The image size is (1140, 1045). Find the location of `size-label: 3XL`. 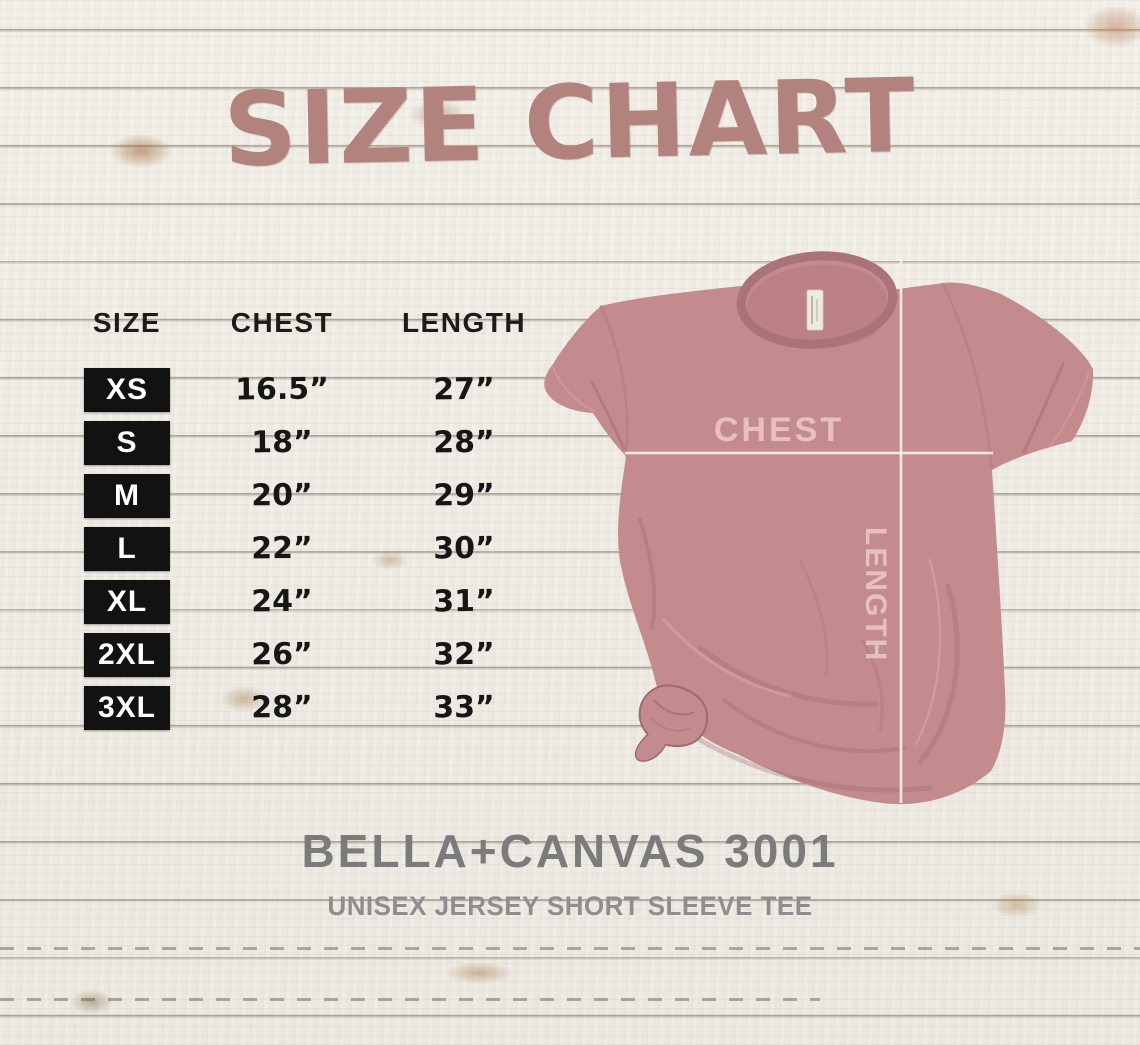

size-label: 3XL is located at coordinates (127, 707).